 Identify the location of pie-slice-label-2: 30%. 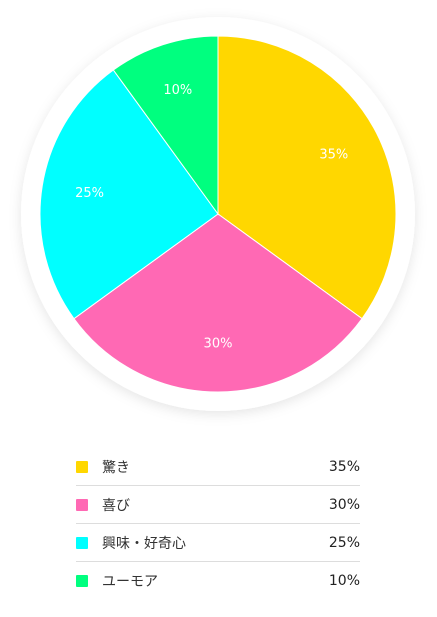
(218, 344).